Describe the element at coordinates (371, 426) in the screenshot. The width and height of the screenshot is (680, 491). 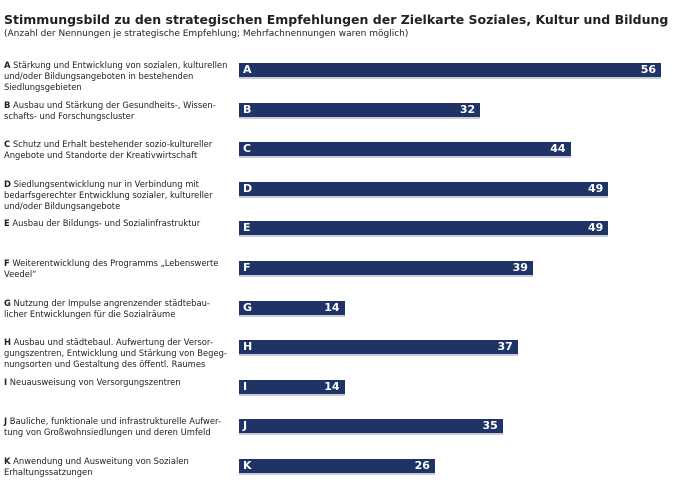
I see `bar-j: J 35` at that location.